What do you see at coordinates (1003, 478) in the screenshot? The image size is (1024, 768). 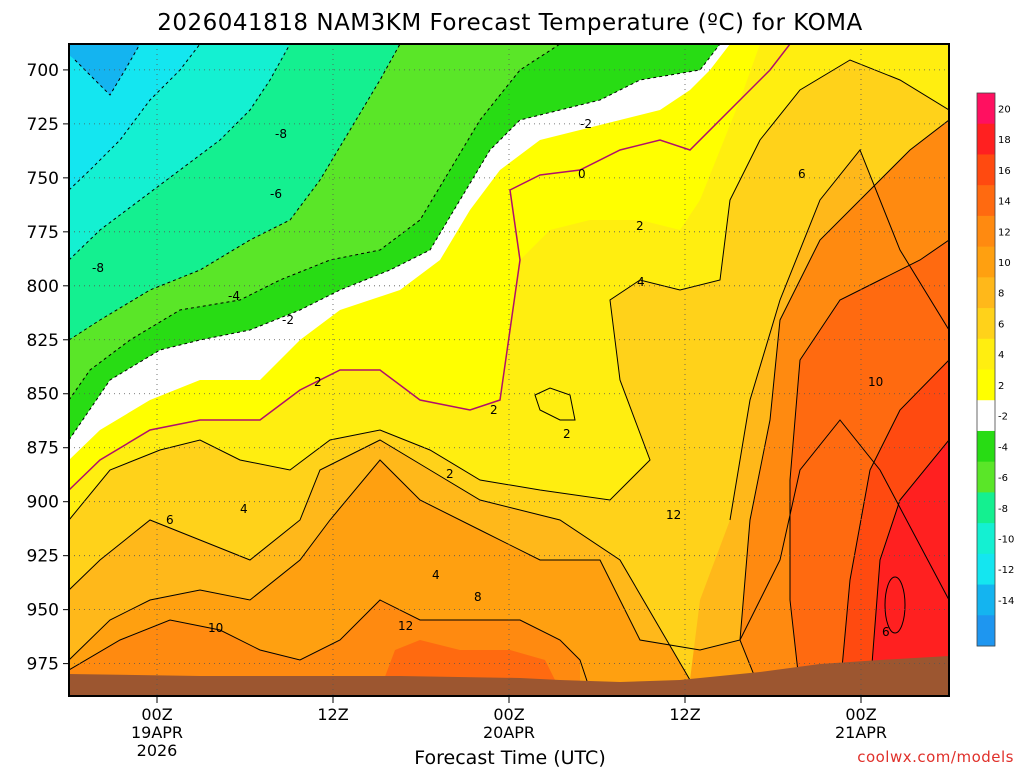 I see `colorbar-label: -6` at bounding box center [1003, 478].